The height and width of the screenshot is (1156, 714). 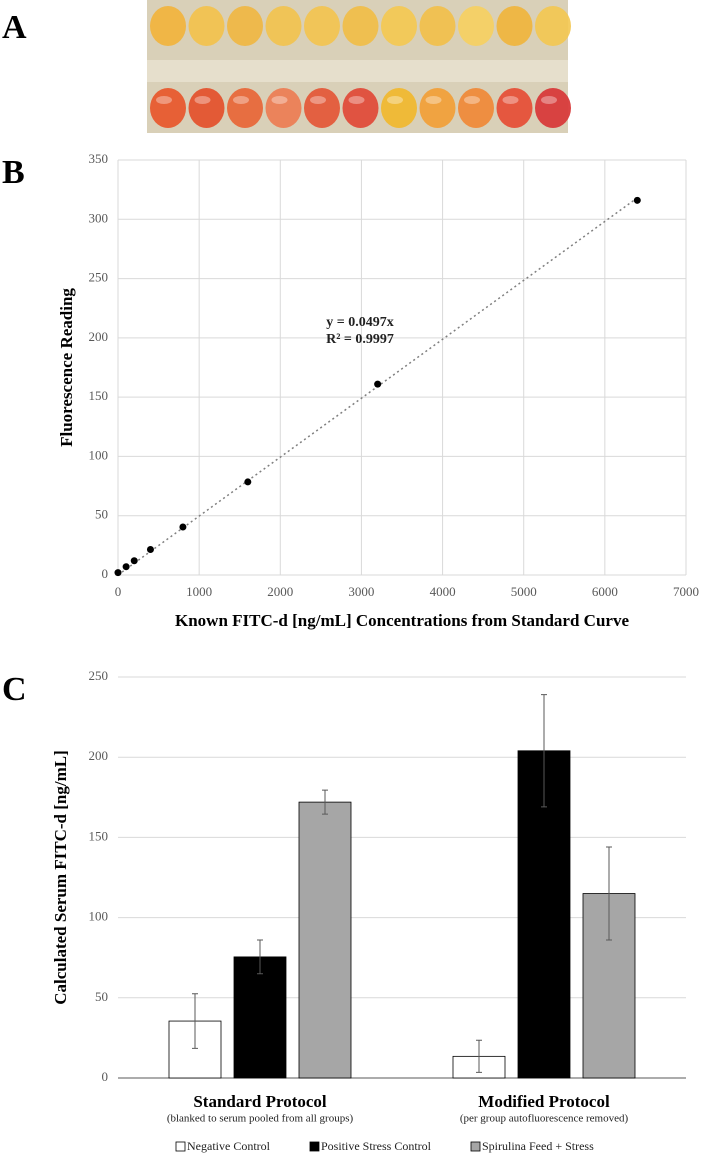 I want to click on panel-label: A, so click(x=14, y=27).